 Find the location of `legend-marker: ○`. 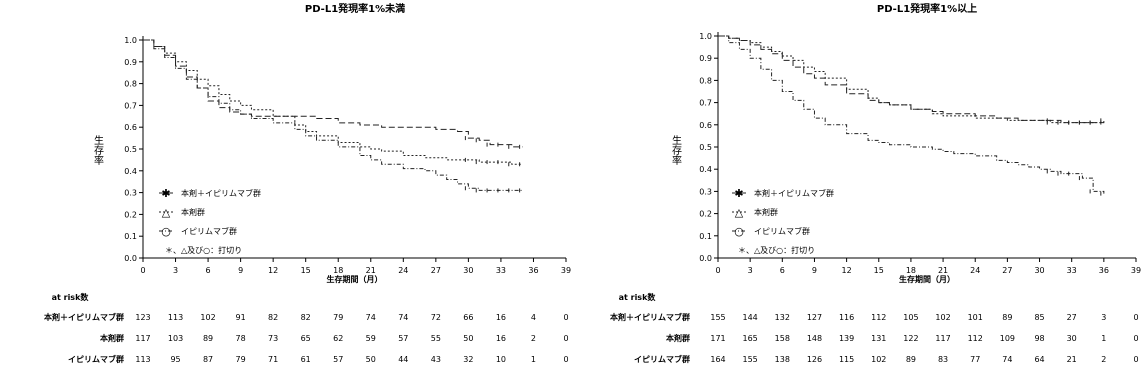

legend-marker: ○ is located at coordinates (739, 231).